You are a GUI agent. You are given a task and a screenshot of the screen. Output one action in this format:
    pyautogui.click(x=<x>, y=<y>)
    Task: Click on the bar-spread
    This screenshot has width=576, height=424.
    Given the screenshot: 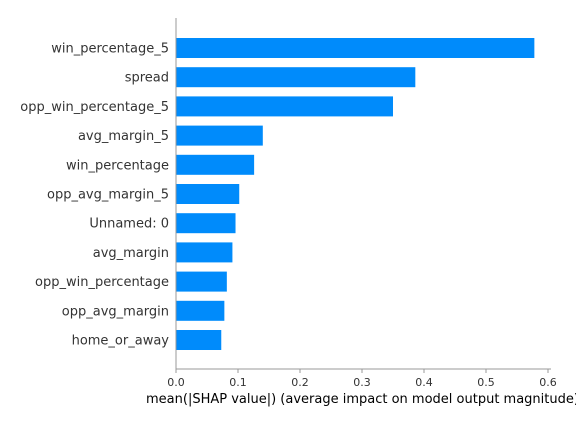 What is the action you would take?
    pyautogui.click(x=296, y=77)
    